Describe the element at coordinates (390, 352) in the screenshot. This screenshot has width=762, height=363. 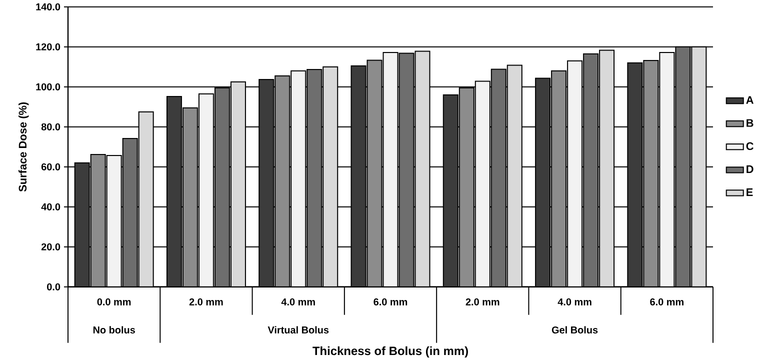
I see `x-axis-title: Thickness of Bolus (in mm)` at that location.